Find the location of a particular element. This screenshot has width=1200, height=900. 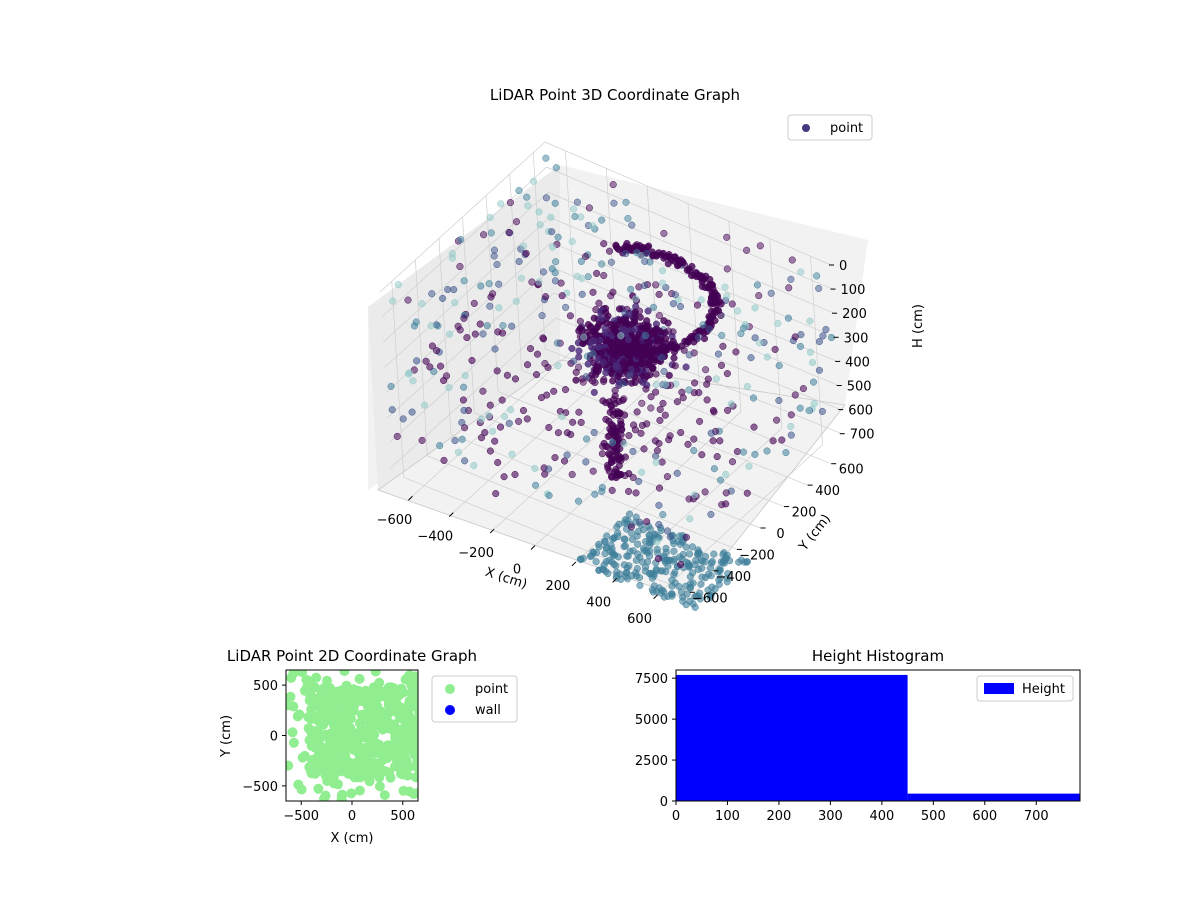

y-tick-label-2d: 0 is located at coordinates (274, 737).